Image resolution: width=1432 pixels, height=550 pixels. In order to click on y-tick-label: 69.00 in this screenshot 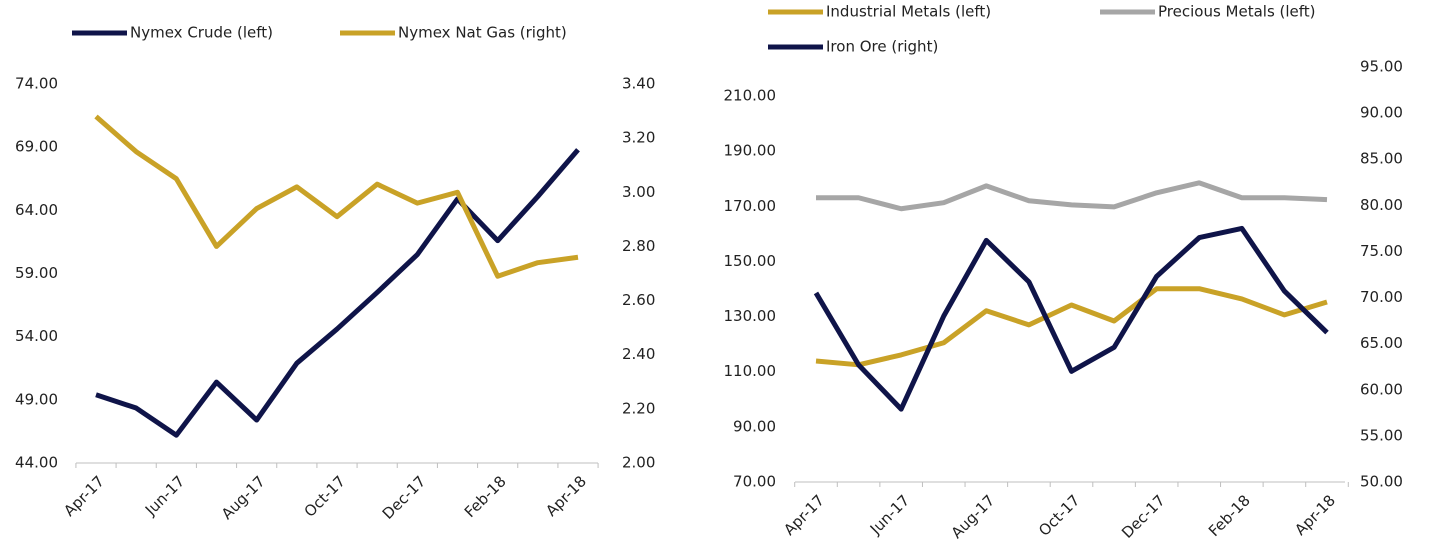, I will do `click(36, 147)`.